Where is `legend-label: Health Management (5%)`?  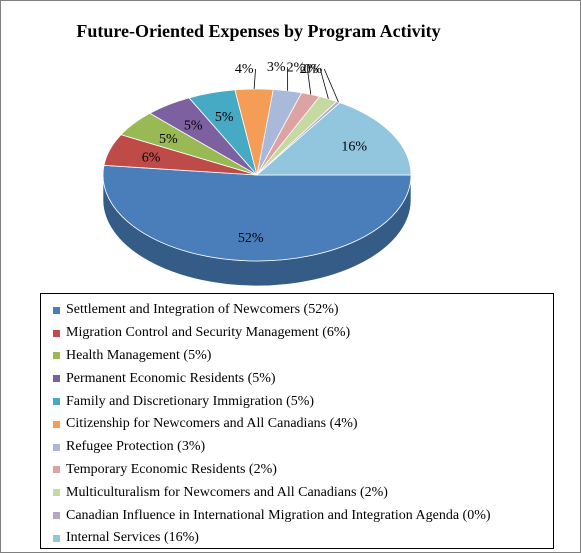
legend-label: Health Management (5%) is located at coordinates (139, 355).